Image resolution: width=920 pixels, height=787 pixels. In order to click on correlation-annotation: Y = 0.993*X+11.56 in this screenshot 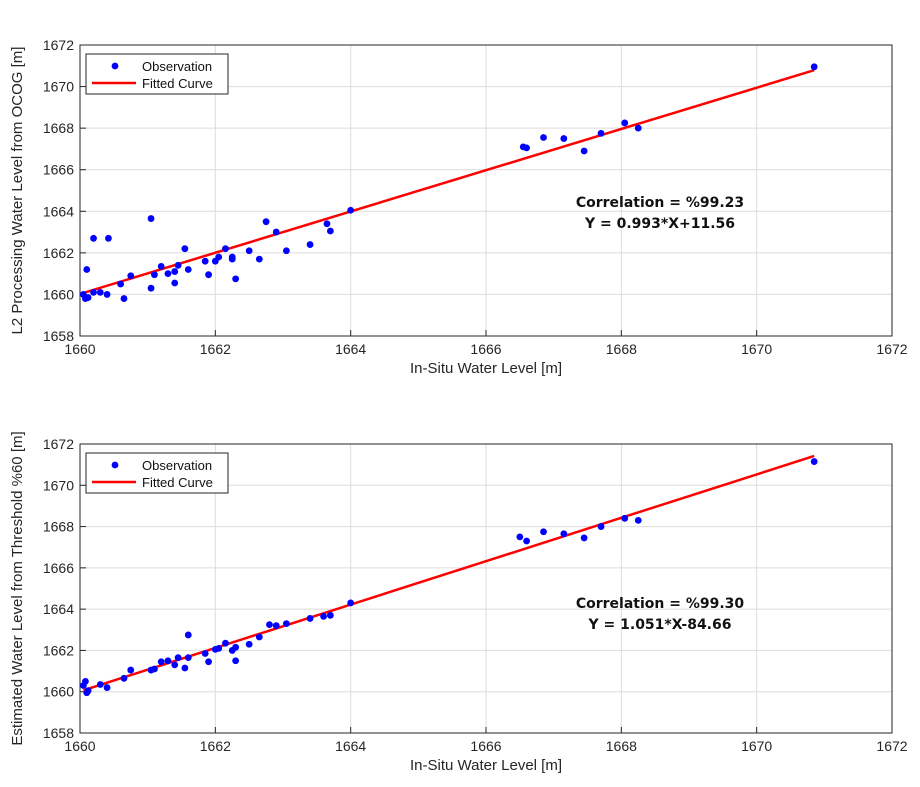, I will do `click(659, 224)`.